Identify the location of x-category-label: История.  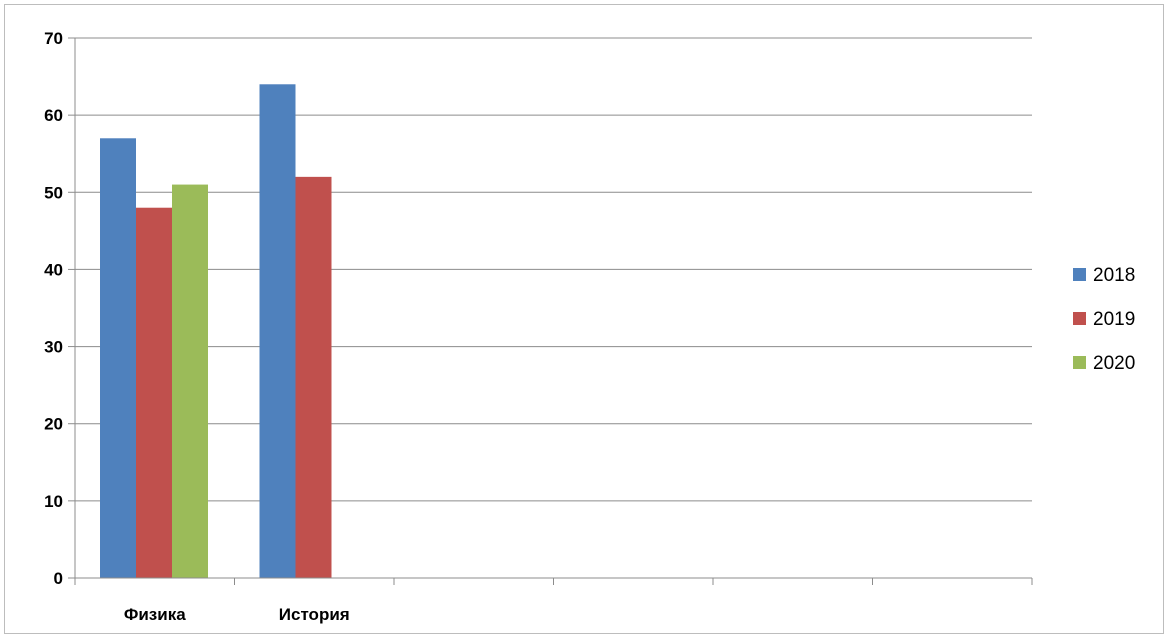
(314, 614).